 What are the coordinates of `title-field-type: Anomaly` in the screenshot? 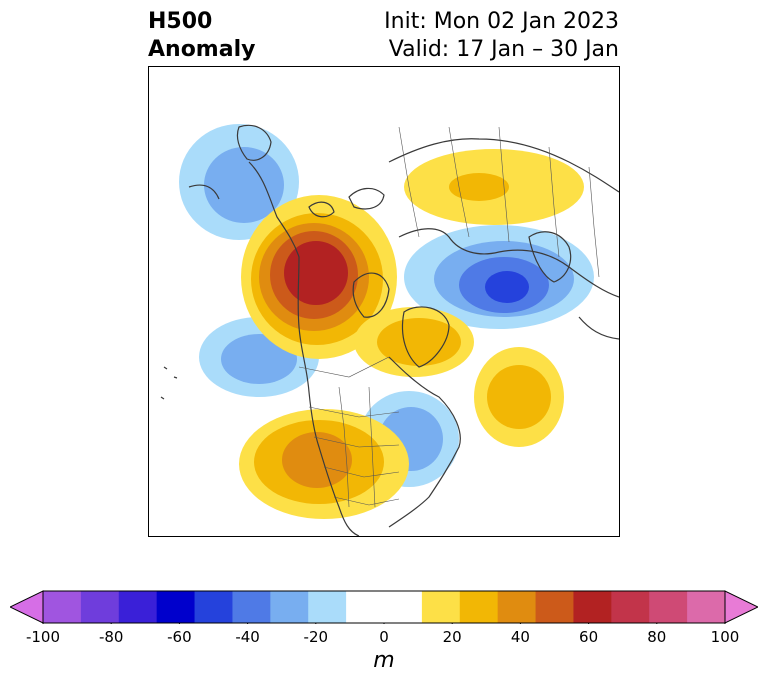 It's located at (202, 49).